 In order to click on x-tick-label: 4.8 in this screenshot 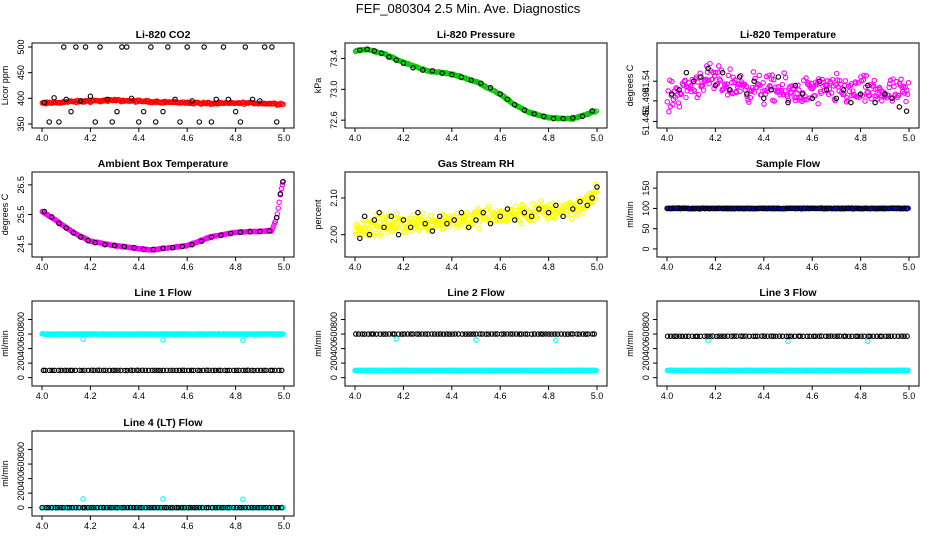, I will do `click(548, 396)`.